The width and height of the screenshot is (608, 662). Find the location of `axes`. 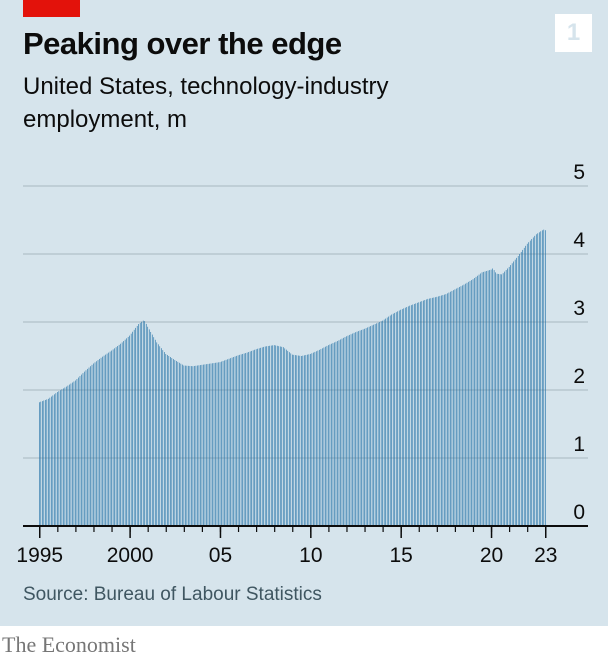

axes is located at coordinates (305, 531).